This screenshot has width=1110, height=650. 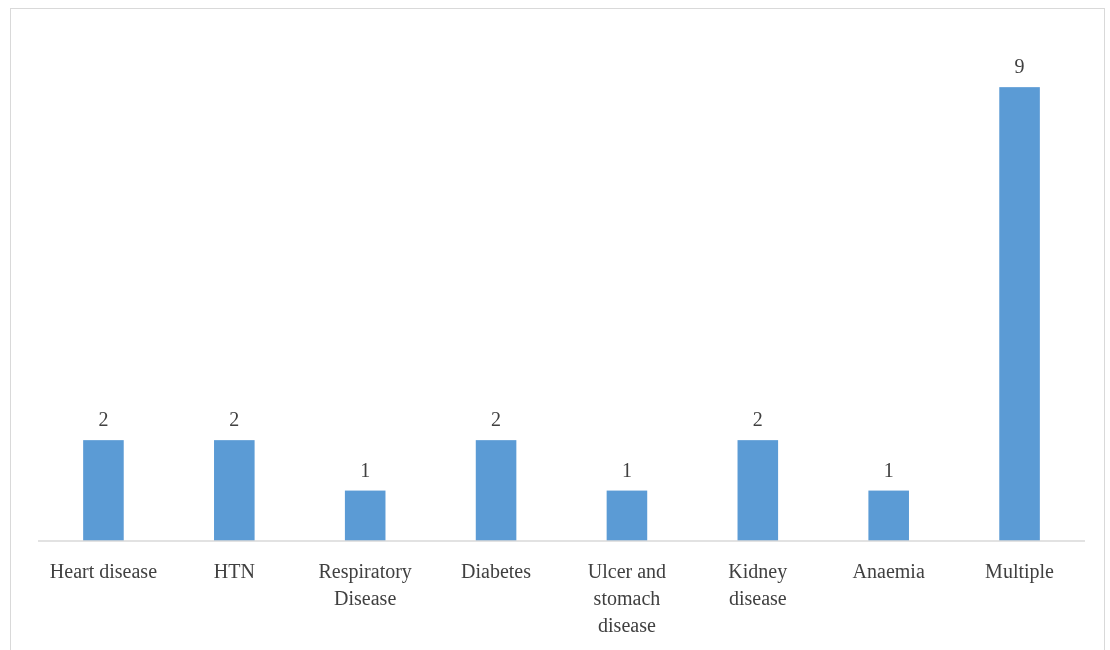 I want to click on x-tick-label: Multiple, so click(x=1020, y=571).